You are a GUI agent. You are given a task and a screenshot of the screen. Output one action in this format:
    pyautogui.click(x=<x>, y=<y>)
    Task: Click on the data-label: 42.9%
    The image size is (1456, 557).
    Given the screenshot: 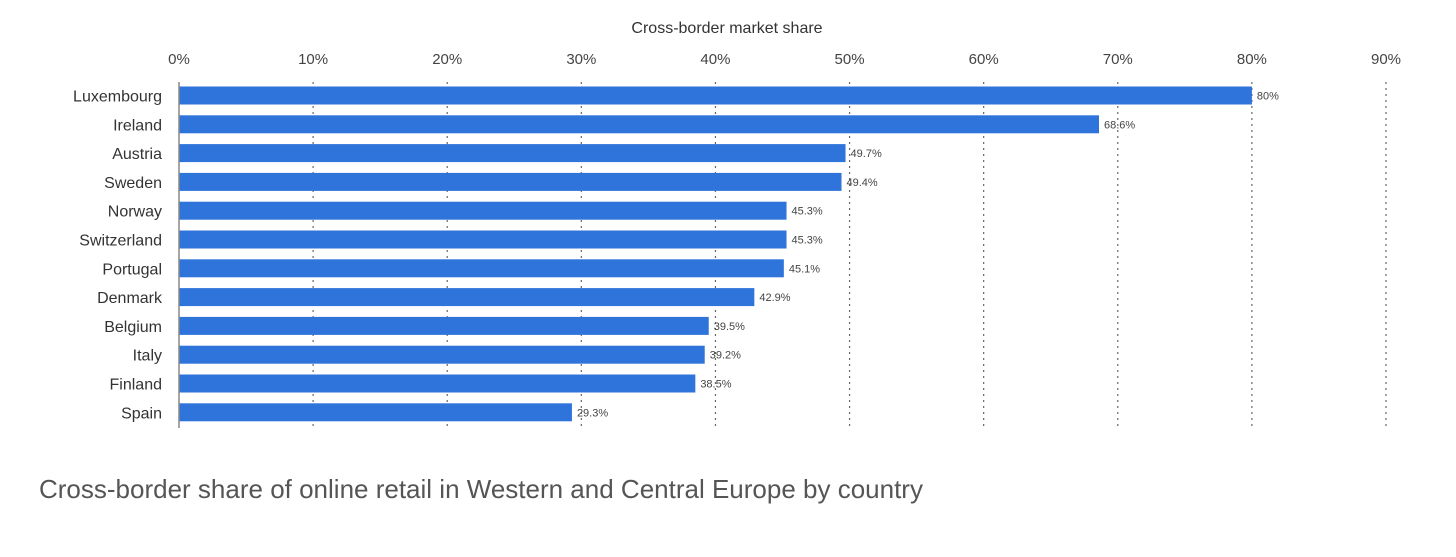 What is the action you would take?
    pyautogui.click(x=774, y=298)
    